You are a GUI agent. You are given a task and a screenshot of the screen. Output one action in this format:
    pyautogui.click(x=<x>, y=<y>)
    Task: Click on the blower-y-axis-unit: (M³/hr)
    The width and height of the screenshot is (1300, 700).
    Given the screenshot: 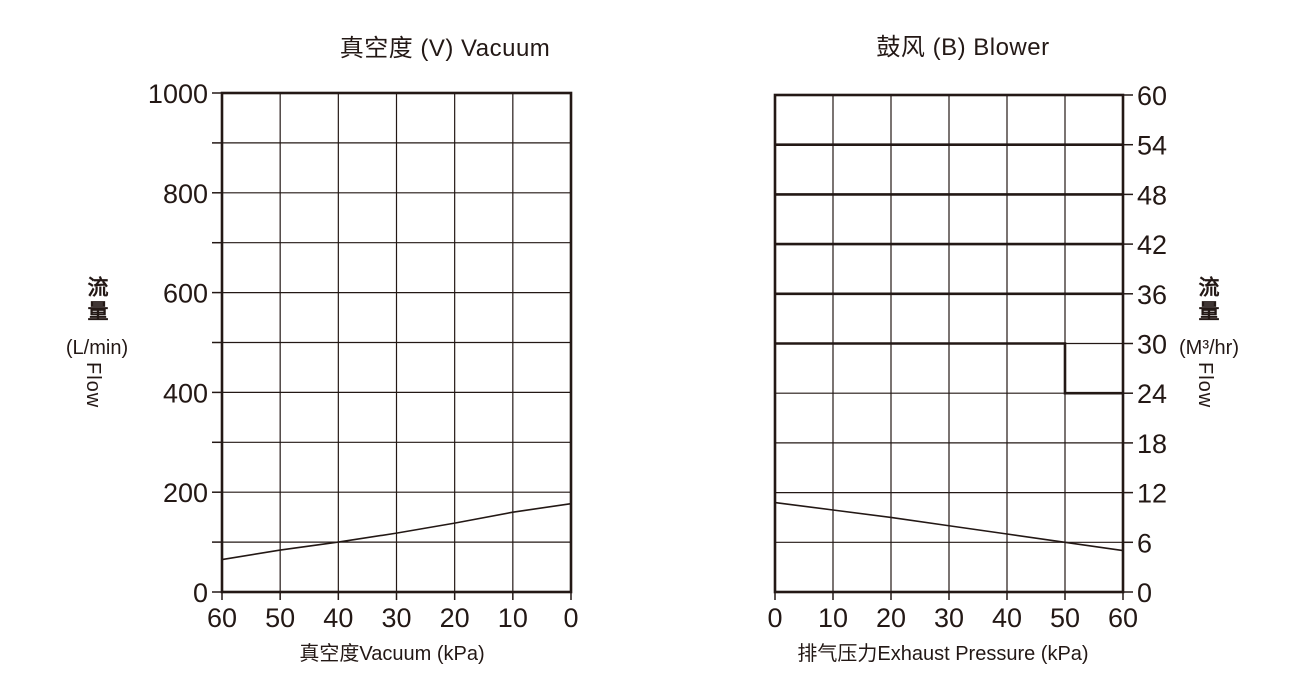 What is the action you would take?
    pyautogui.click(x=1209, y=348)
    